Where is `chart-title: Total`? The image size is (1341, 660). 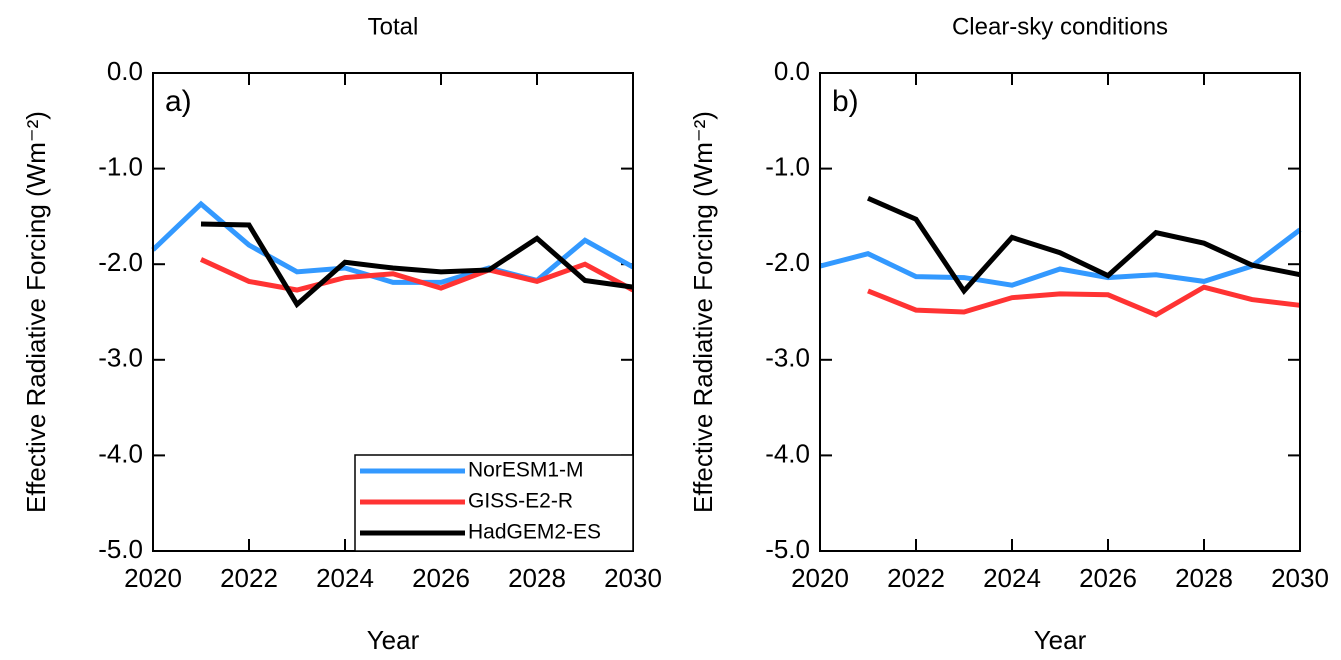 chart-title: Total is located at coordinates (393, 26).